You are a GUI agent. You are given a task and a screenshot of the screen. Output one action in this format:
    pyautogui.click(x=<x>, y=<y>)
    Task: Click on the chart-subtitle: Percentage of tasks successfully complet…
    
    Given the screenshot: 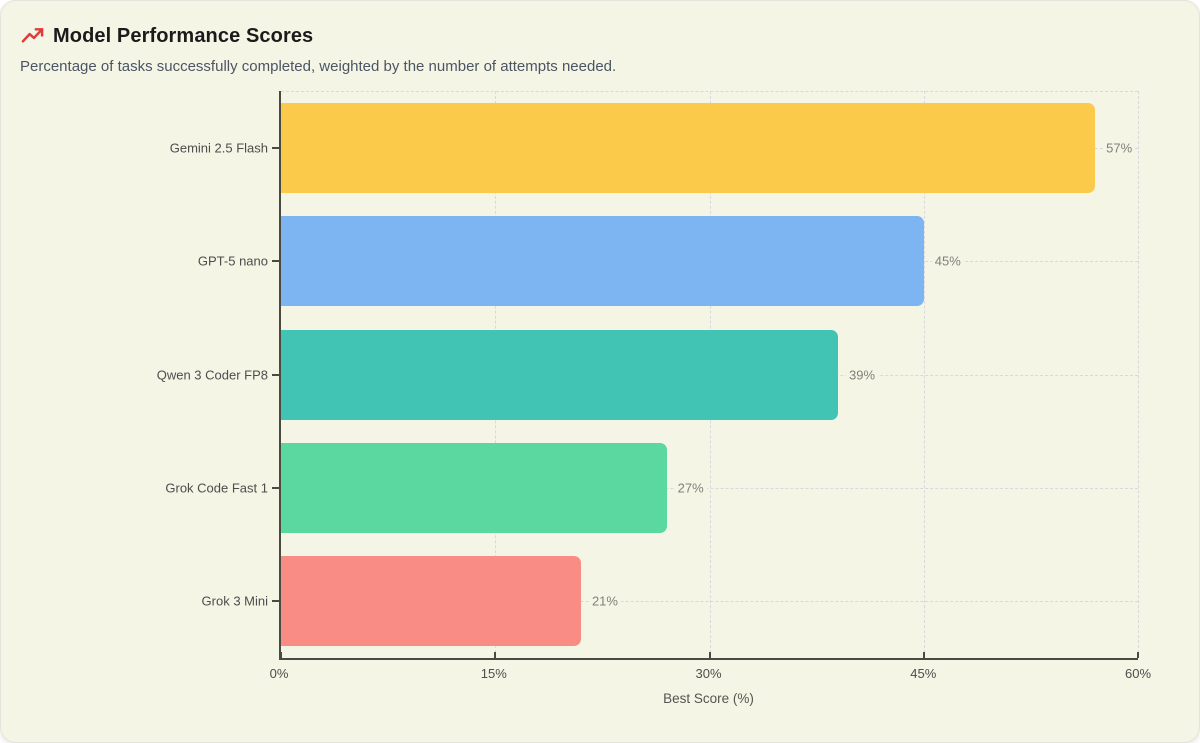 What is the action you would take?
    pyautogui.click(x=318, y=66)
    